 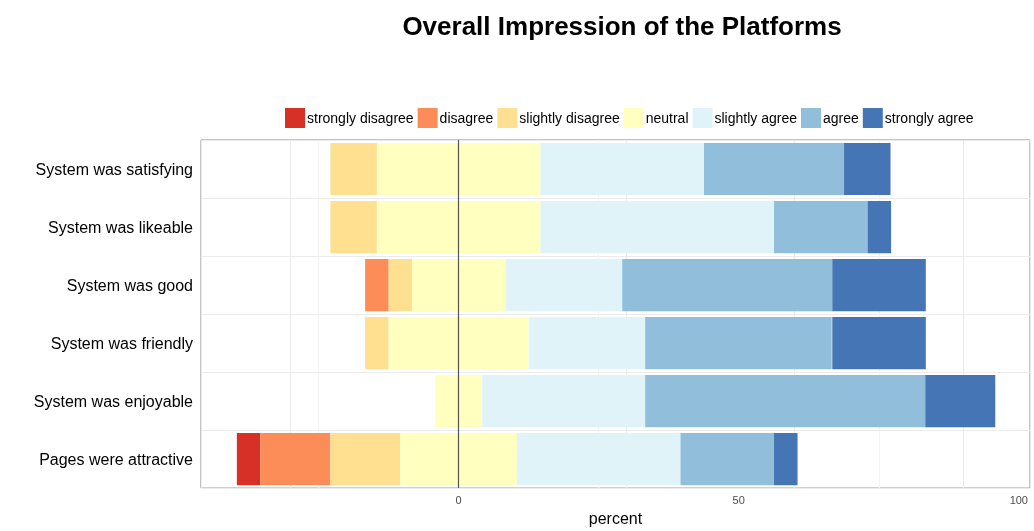 What do you see at coordinates (622, 26) in the screenshot?
I see `chart-title: Overall Impression of the Platforms` at bounding box center [622, 26].